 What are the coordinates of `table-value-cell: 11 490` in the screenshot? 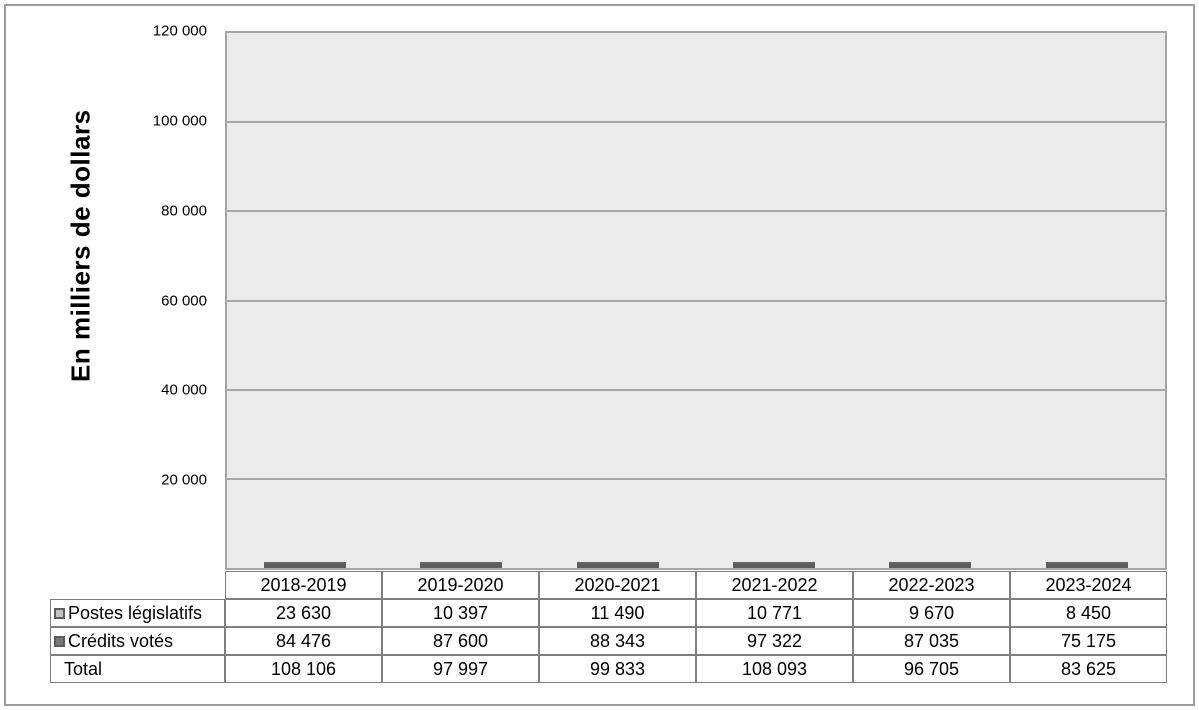 It's located at (617, 613).